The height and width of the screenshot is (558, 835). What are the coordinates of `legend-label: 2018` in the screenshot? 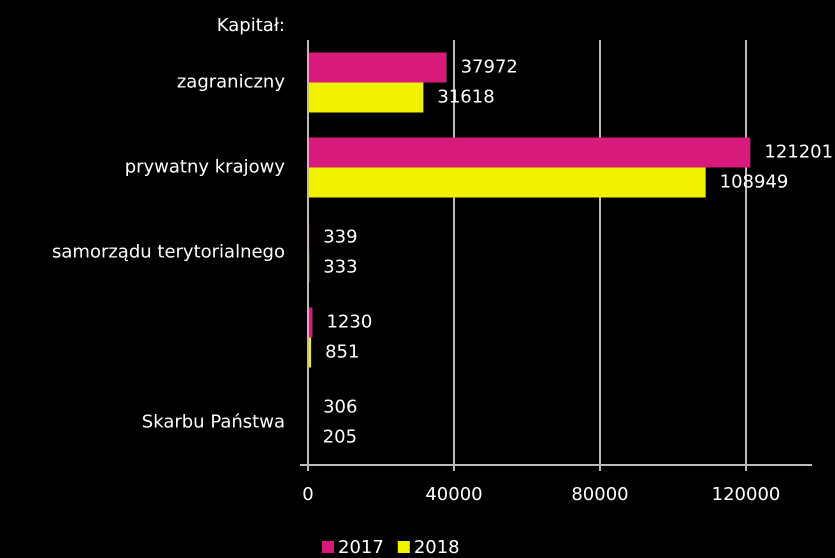 It's located at (437, 547).